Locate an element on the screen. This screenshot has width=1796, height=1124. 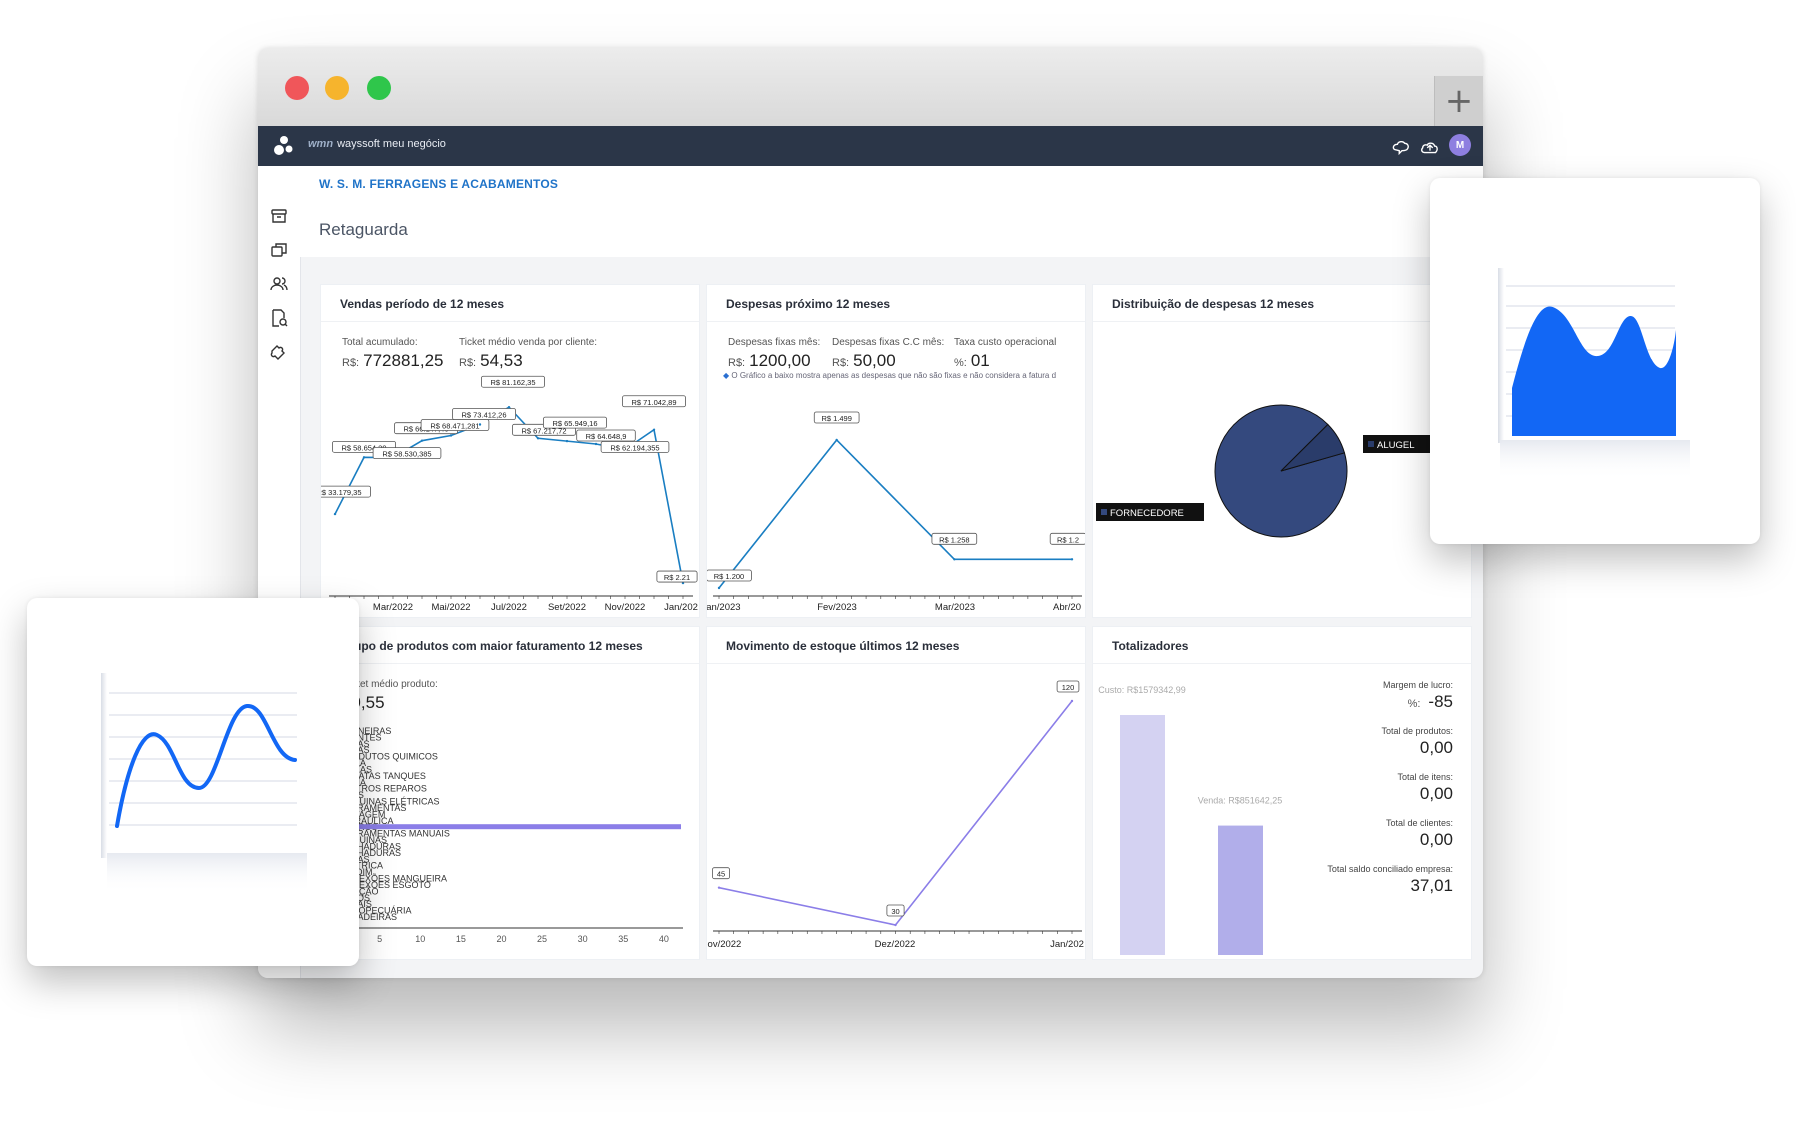
category-label: REGATAS TANQUES is located at coordinates (382, 776).